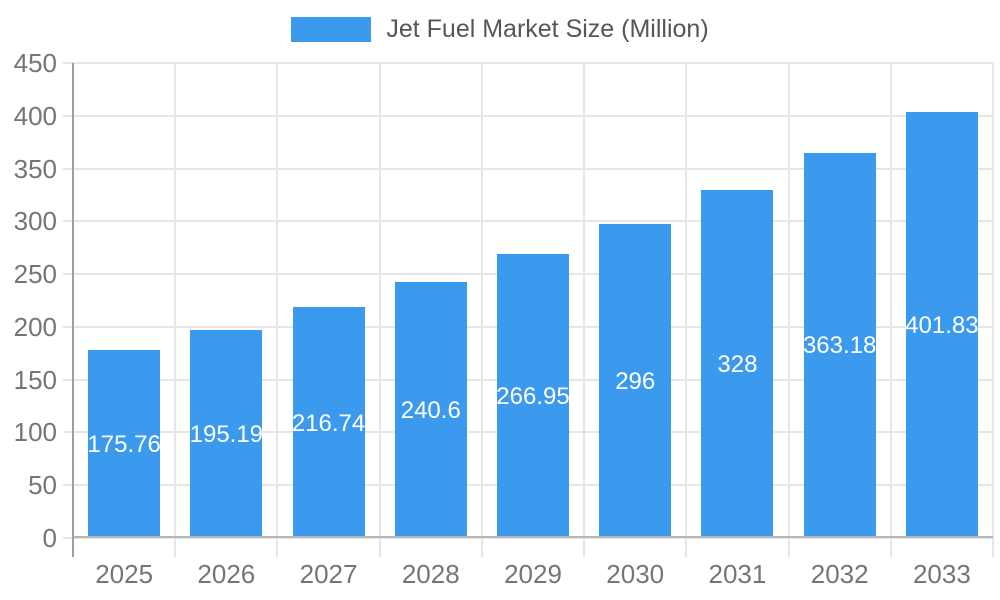  What do you see at coordinates (35, 274) in the screenshot?
I see `y-axis-tick-label: 250` at bounding box center [35, 274].